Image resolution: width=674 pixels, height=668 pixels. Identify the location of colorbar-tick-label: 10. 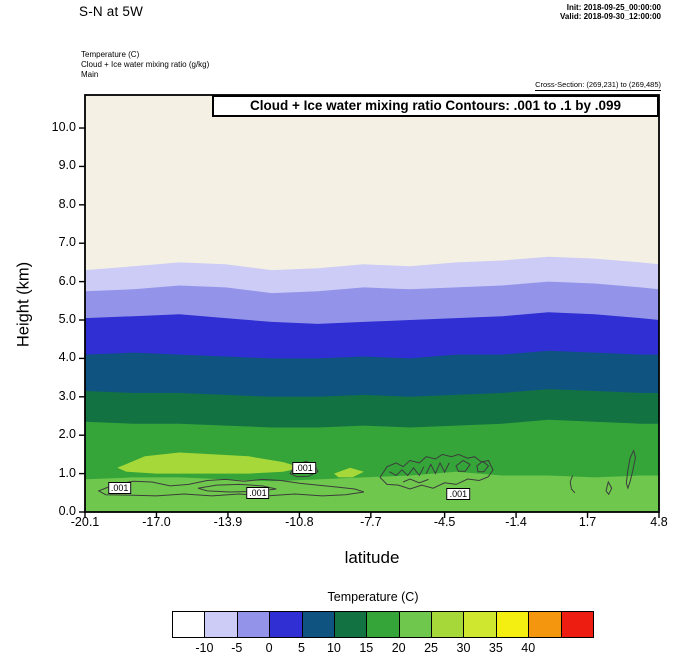
(333, 648).